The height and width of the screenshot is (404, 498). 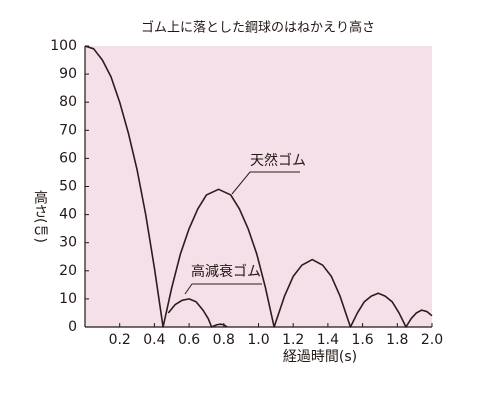 What do you see at coordinates (40, 216) in the screenshot?
I see `y-axis-label: 高さ(㎝)` at bounding box center [40, 216].